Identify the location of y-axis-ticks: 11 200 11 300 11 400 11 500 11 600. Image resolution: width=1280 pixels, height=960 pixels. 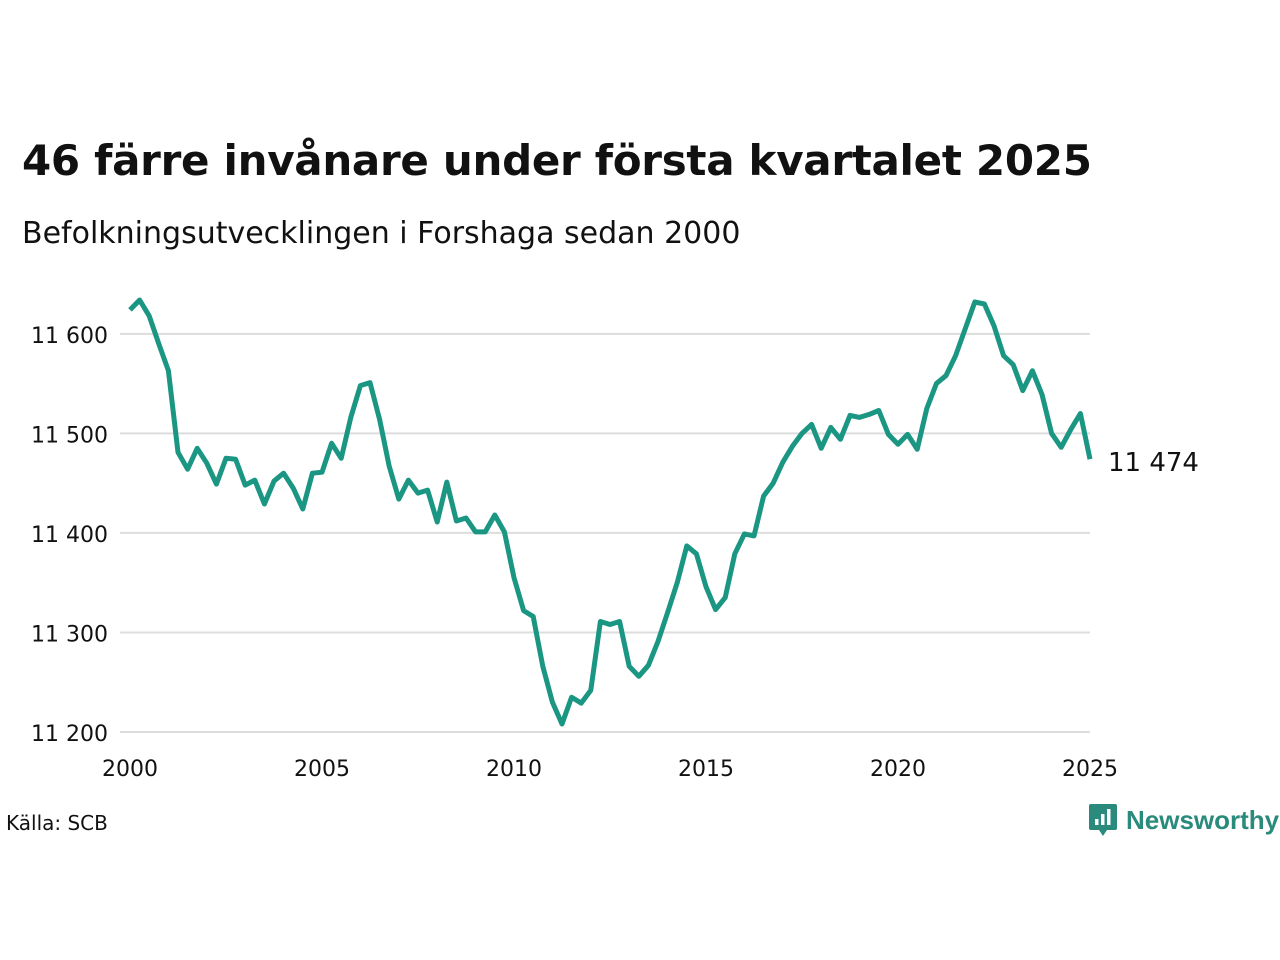
(69, 535).